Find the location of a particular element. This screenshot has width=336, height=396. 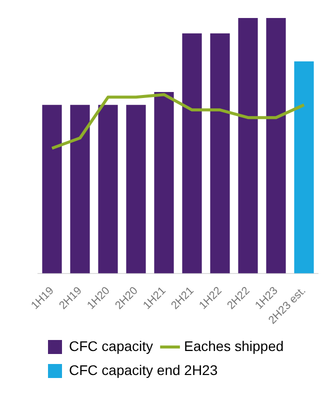

legend-label: Eaches shipped is located at coordinates (234, 346).